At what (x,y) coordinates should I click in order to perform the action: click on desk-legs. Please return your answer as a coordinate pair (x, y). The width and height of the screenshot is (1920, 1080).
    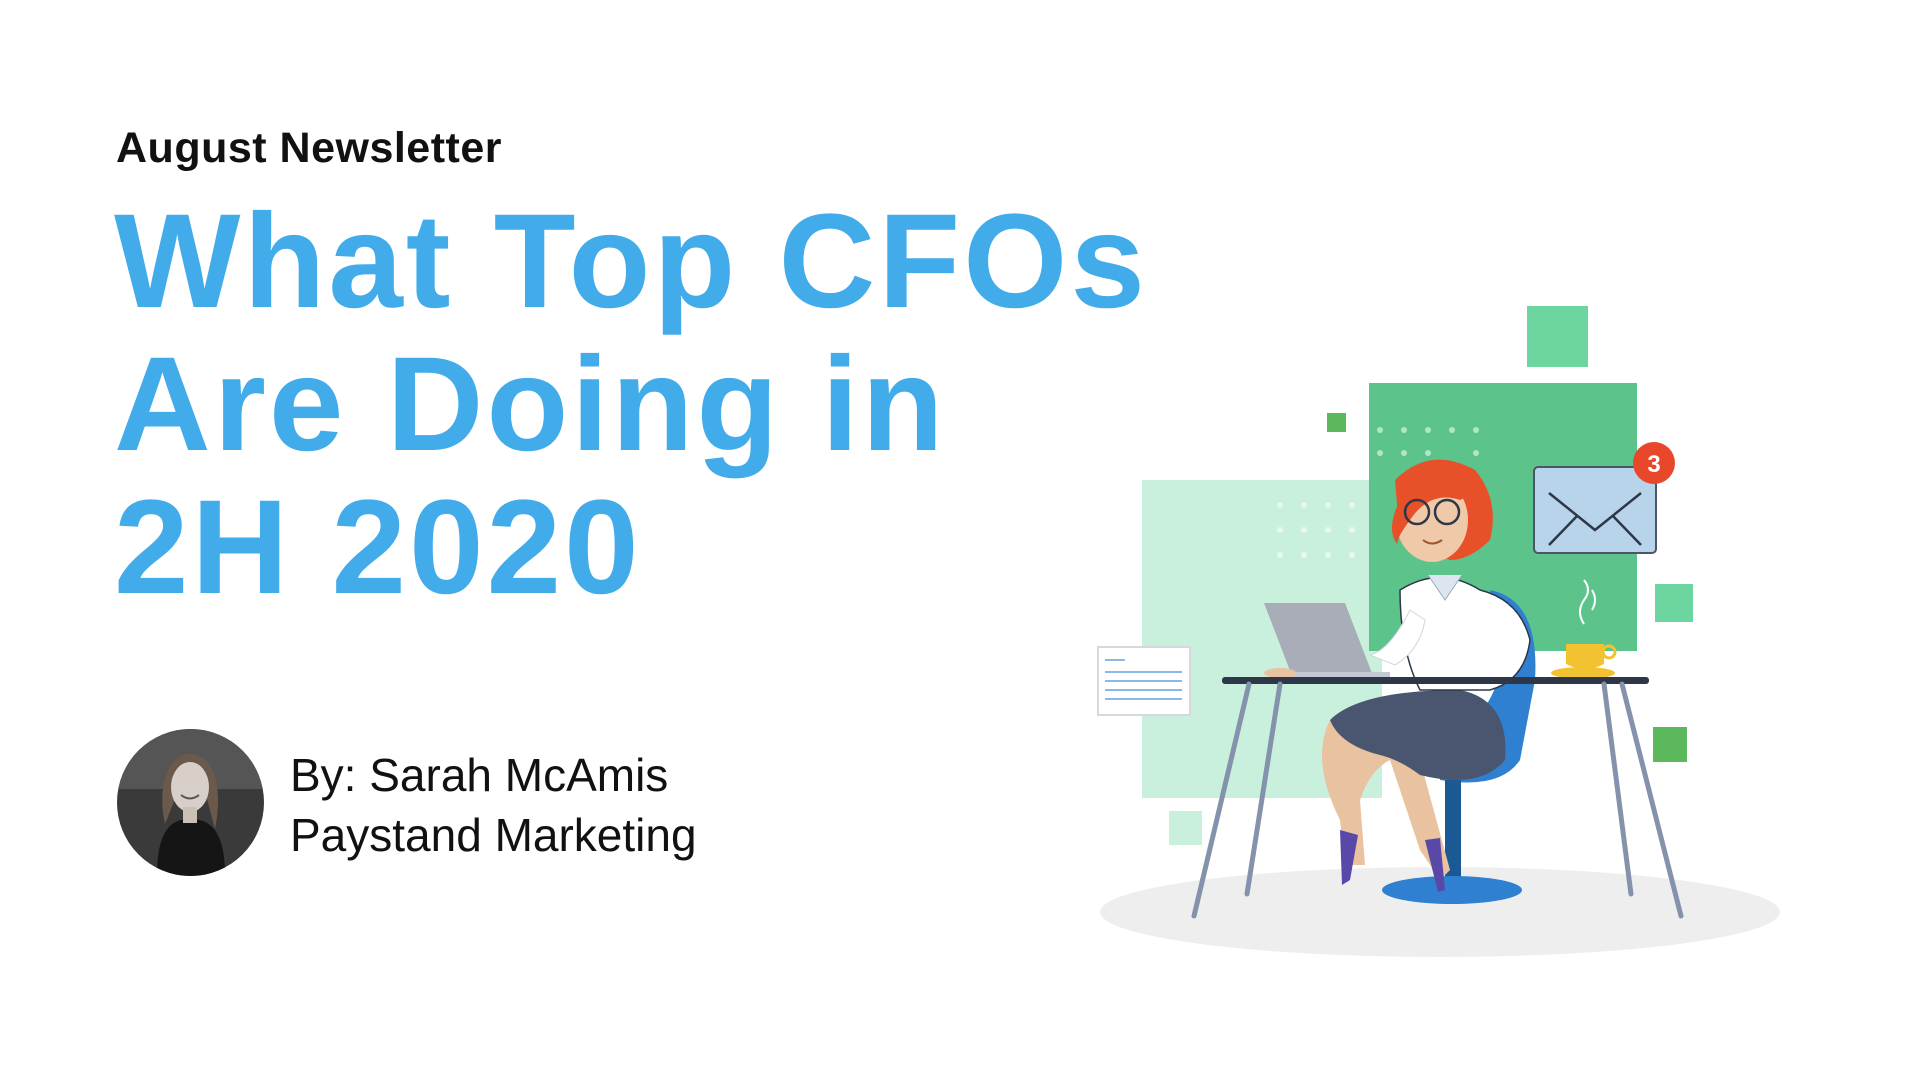
    Looking at the image, I should click on (1437, 800).